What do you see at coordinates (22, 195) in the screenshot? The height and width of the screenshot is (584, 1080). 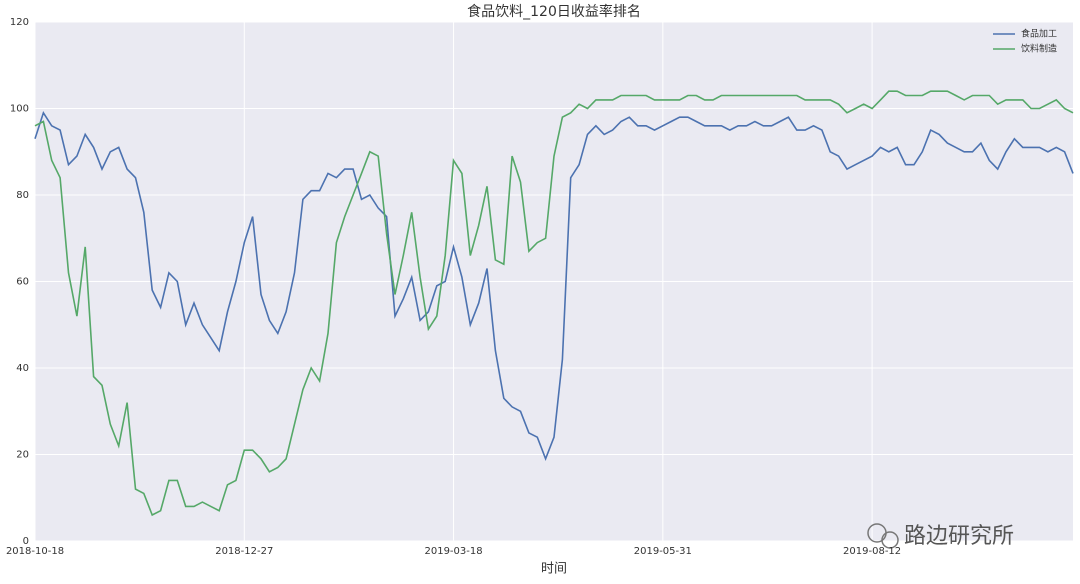 I see `y-tick-label: 80` at bounding box center [22, 195].